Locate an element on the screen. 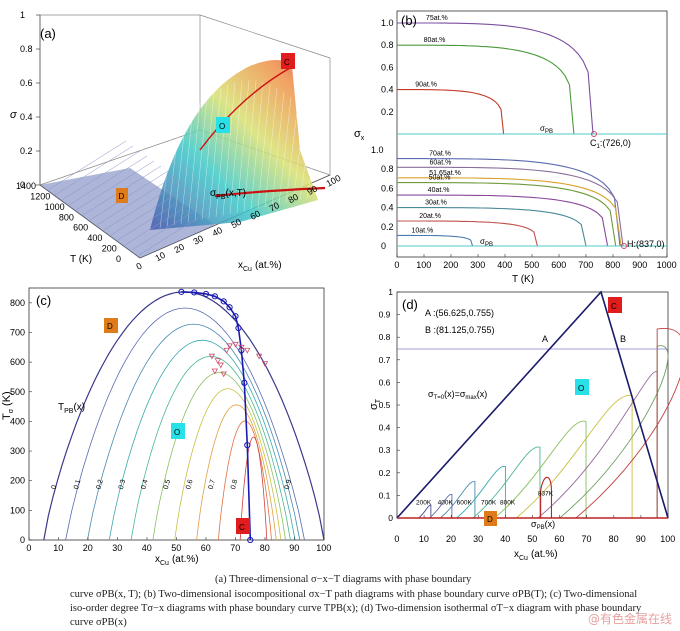 Image resolution: width=680 pixels, height=631 pixels. panel-a-surface-mesh is located at coordinates (183, 167).